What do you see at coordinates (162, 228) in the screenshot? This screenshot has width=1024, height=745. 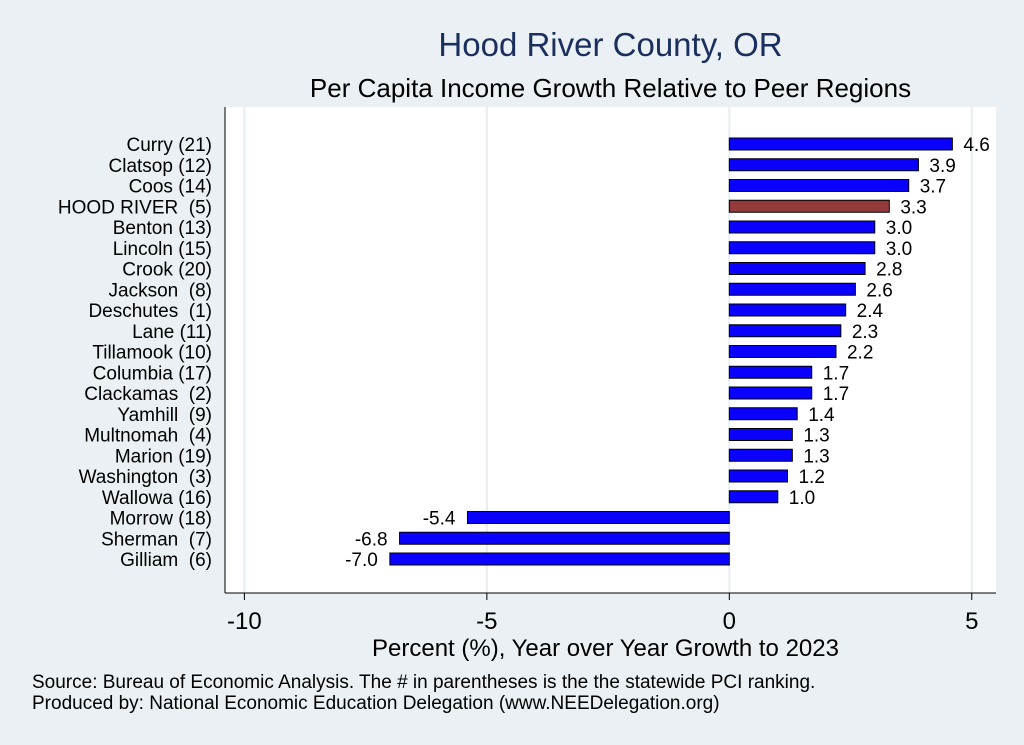 I see `category-label: Benton (13)` at bounding box center [162, 228].